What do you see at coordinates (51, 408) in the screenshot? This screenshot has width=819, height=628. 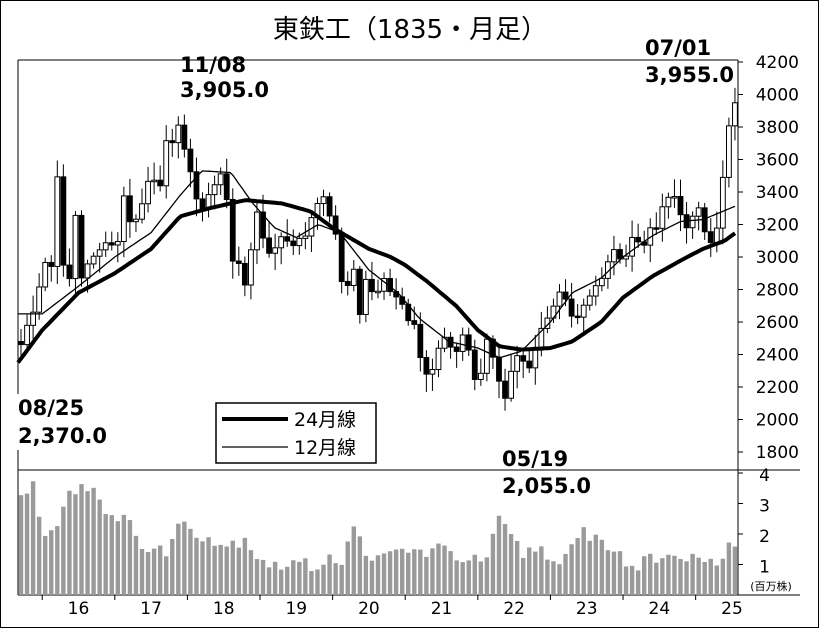 I see `annotation-date: 08/25` at bounding box center [51, 408].